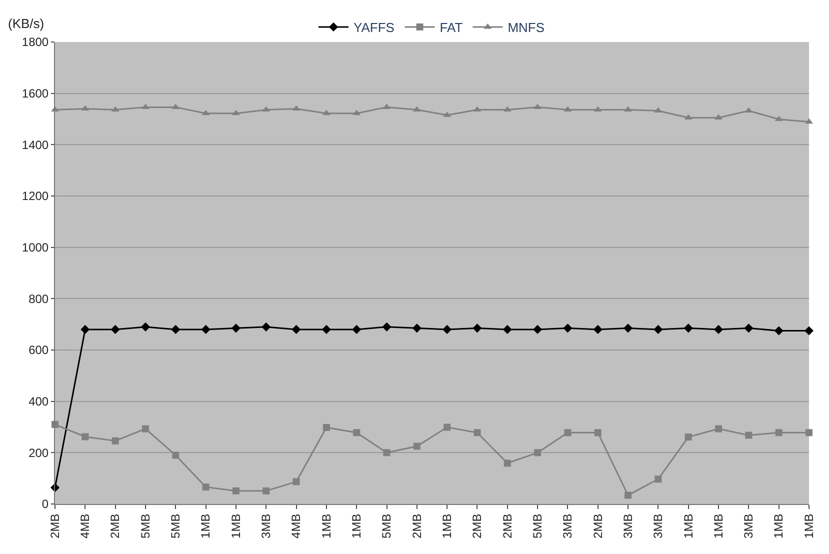  What do you see at coordinates (38, 299) in the screenshot?
I see `y-tick-label: 800` at bounding box center [38, 299].